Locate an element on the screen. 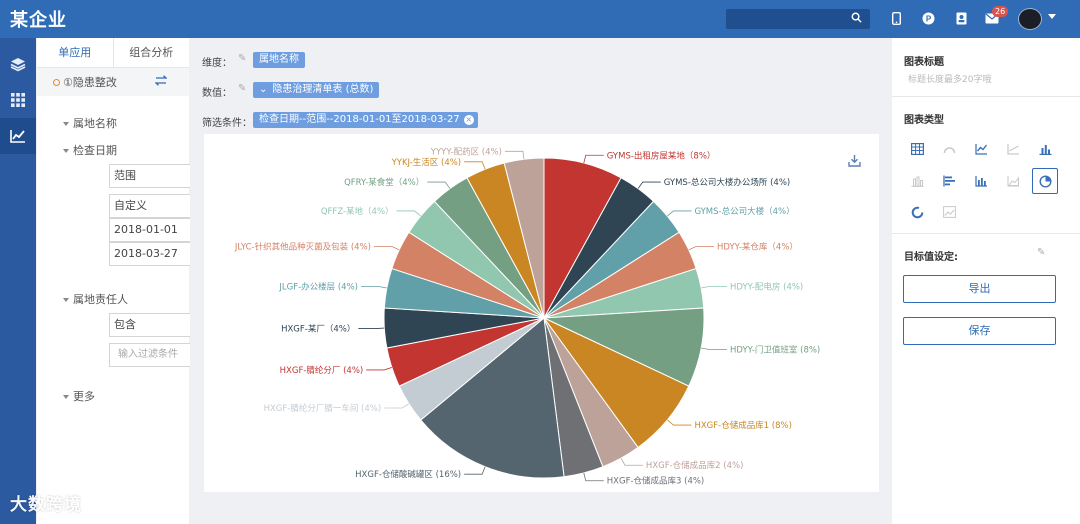  slice-label: GYMS-出租房屋某地（8%） is located at coordinates (661, 155).